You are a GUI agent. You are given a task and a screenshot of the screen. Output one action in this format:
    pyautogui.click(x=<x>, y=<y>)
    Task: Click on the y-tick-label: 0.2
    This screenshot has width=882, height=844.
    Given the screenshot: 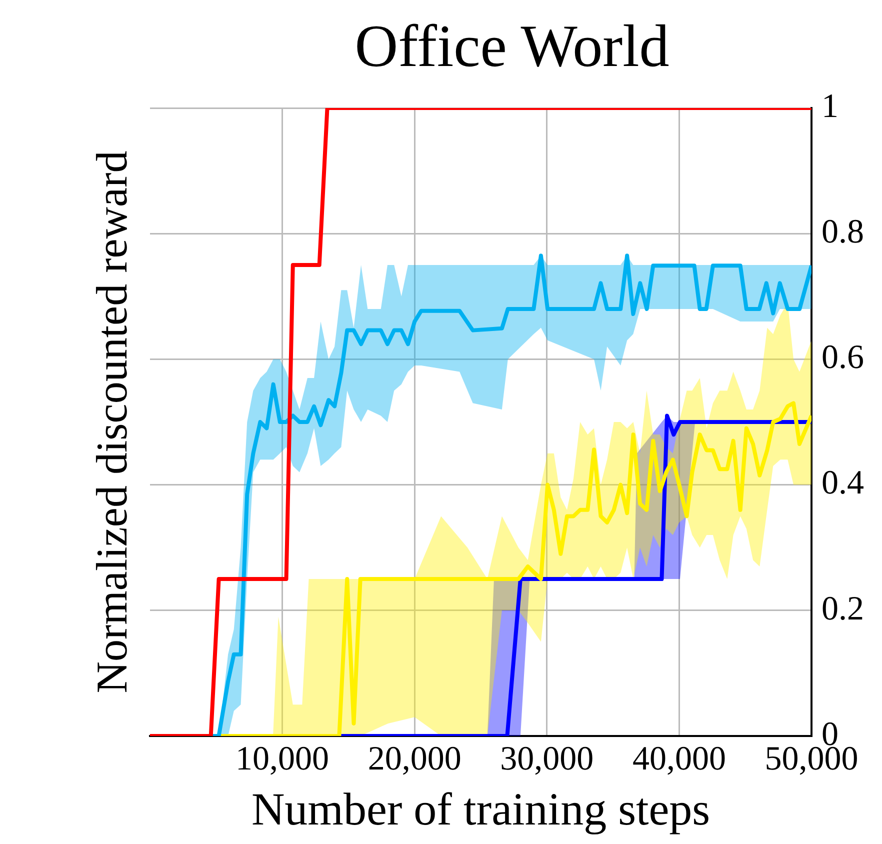 What is the action you would take?
    pyautogui.click(x=843, y=609)
    